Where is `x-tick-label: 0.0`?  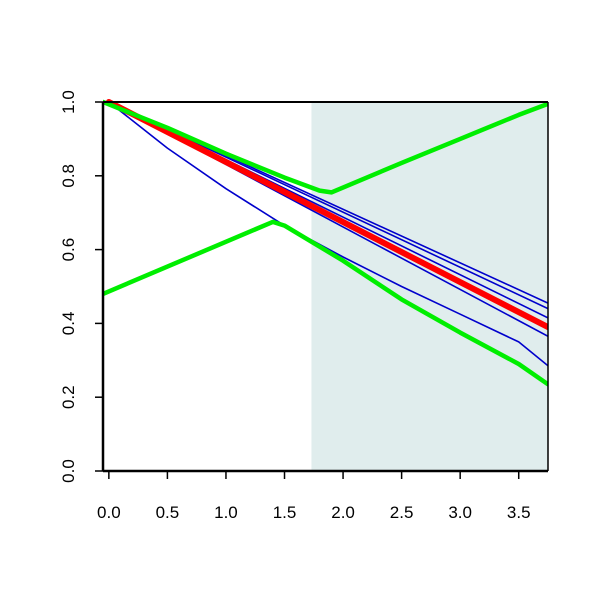 x-tick-label: 0.0 is located at coordinates (109, 512).